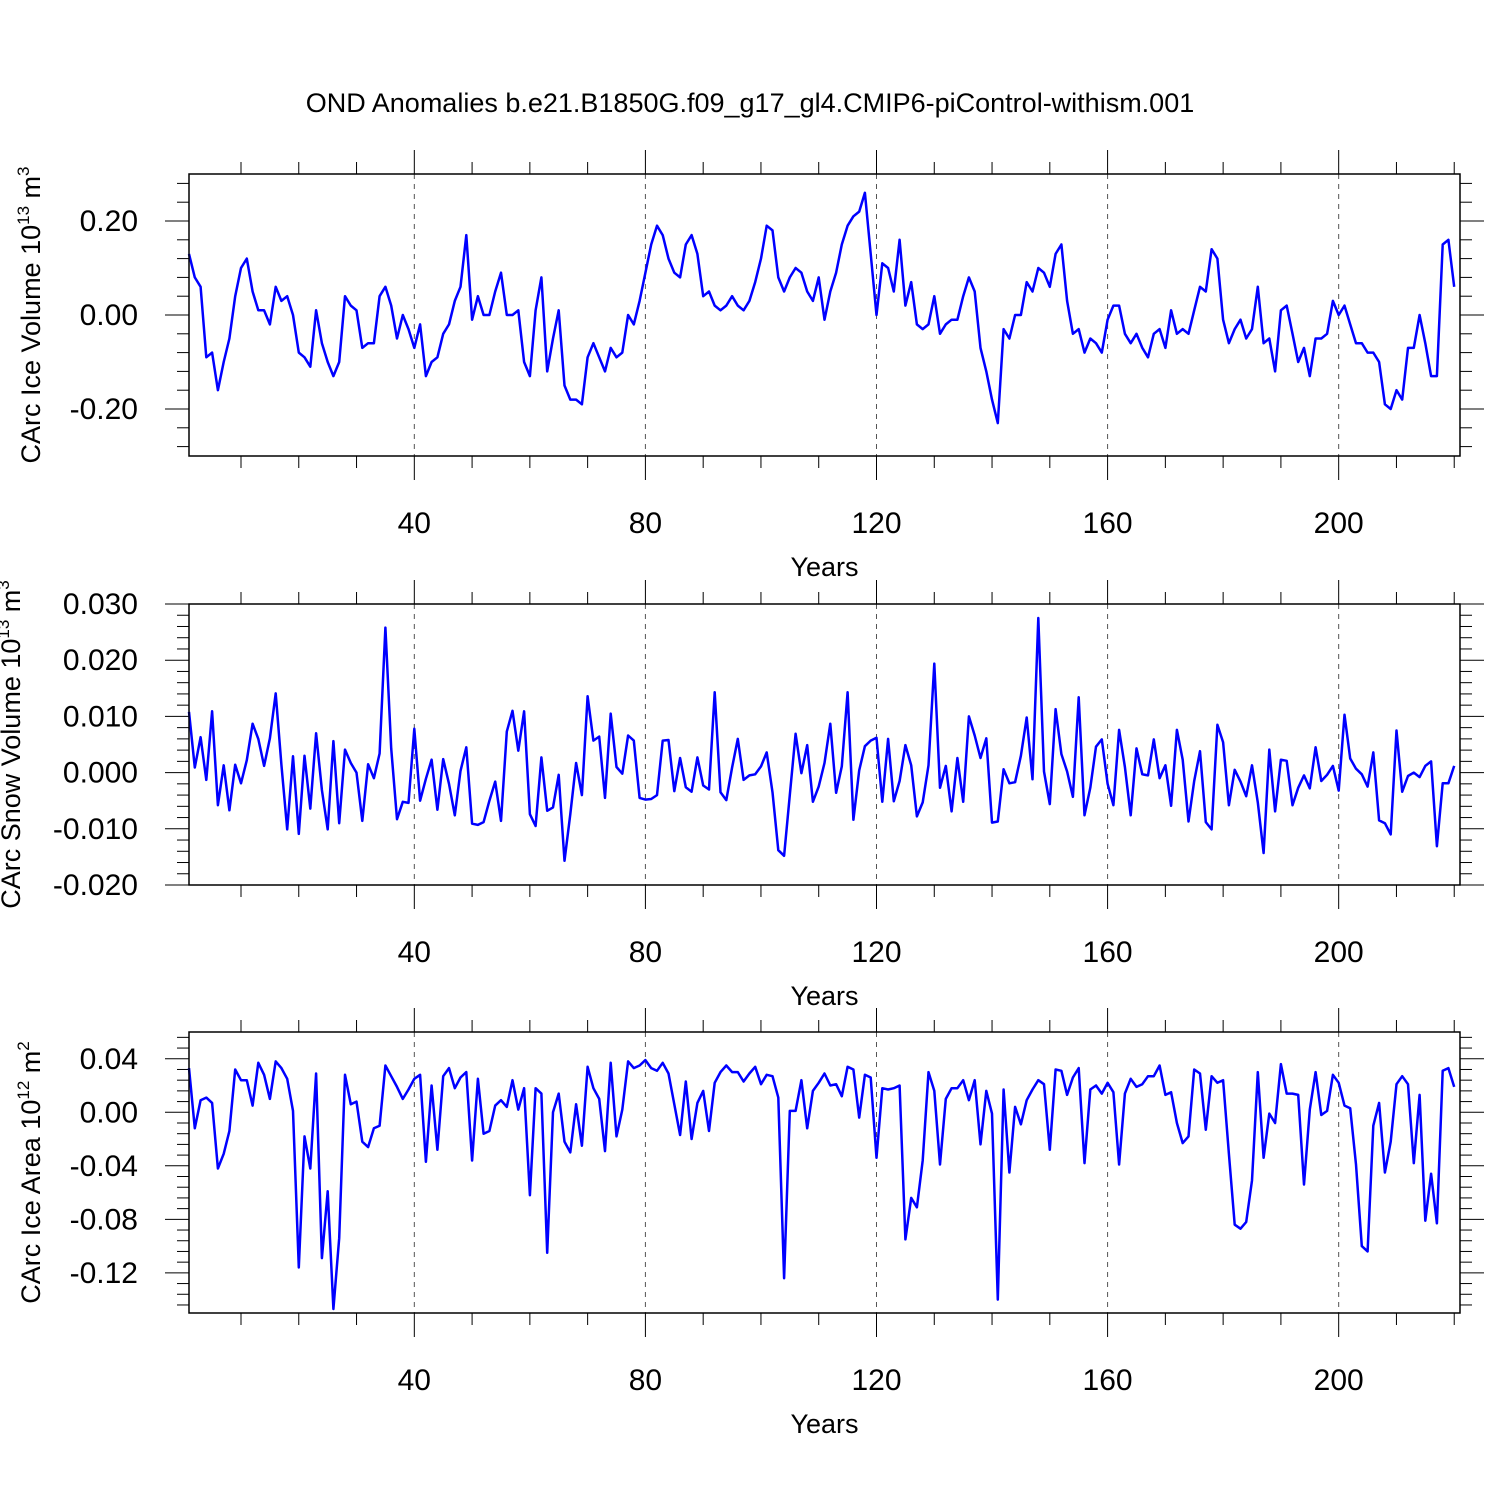  Describe the element at coordinates (13, 744) in the screenshot. I see `y-axis-label: CArc Snow Volume 1013 m3` at that location.